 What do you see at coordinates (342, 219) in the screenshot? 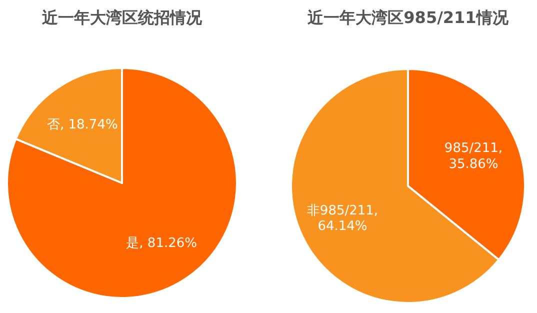
I see `slice-label: 非985/211, 64.14%` at bounding box center [342, 219].